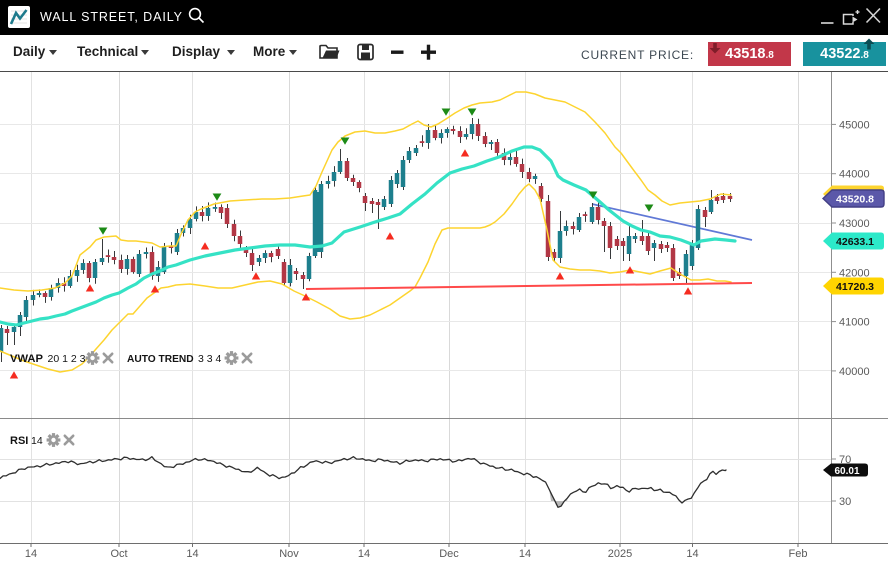  I want to click on svg-text: 41000, so click(854, 323).